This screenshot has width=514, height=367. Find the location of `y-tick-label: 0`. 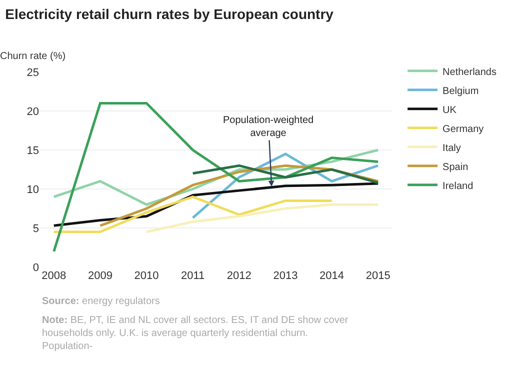

y-tick-label: 0 is located at coordinates (35, 268).